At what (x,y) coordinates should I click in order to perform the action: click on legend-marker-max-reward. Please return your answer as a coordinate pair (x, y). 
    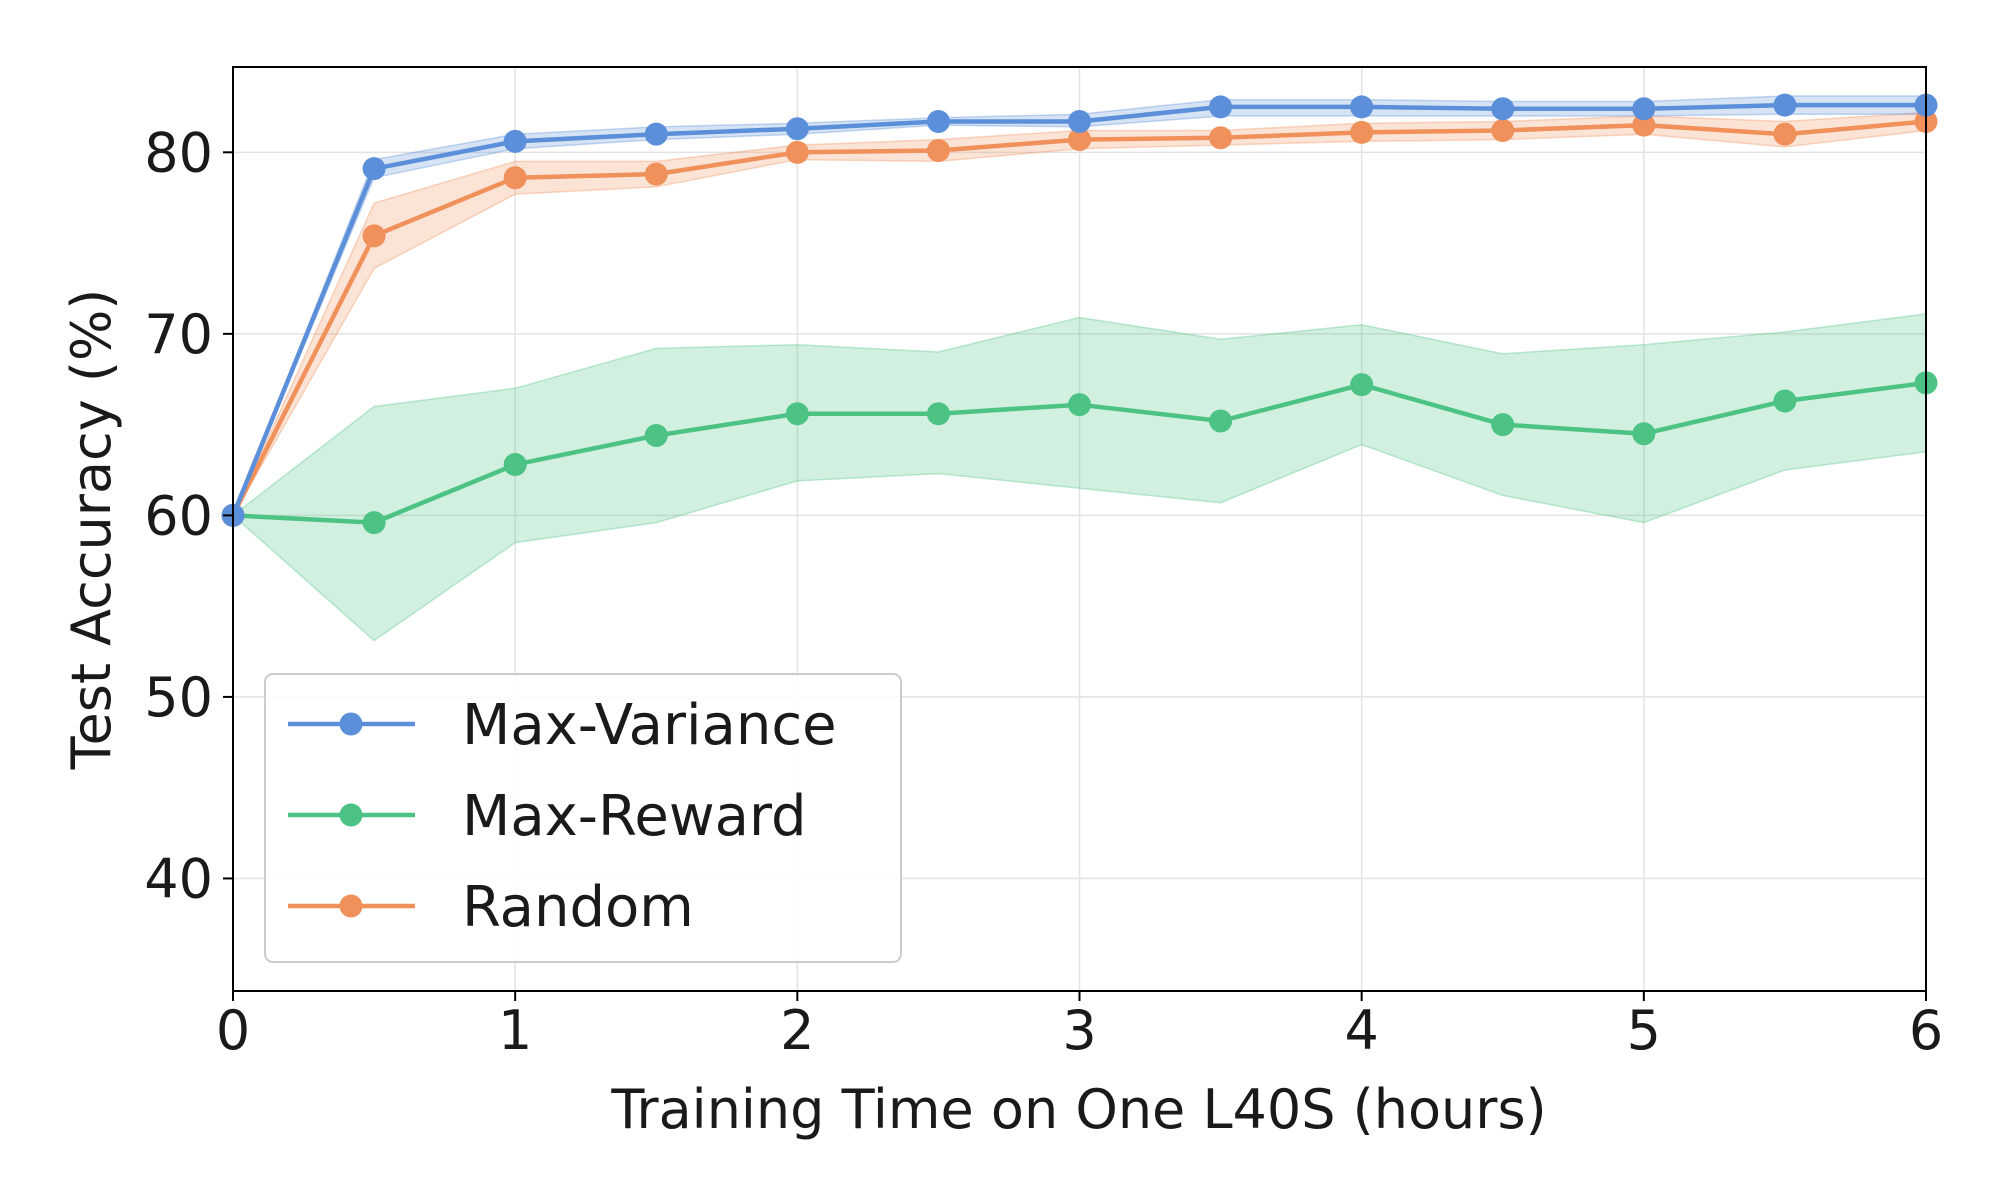
    Looking at the image, I should click on (351, 815).